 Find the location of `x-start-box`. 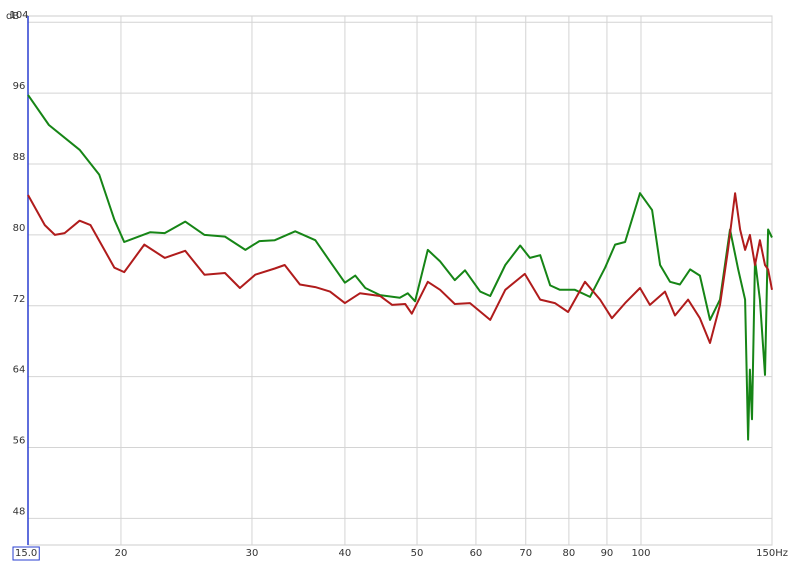

x-start-box is located at coordinates (26, 553).